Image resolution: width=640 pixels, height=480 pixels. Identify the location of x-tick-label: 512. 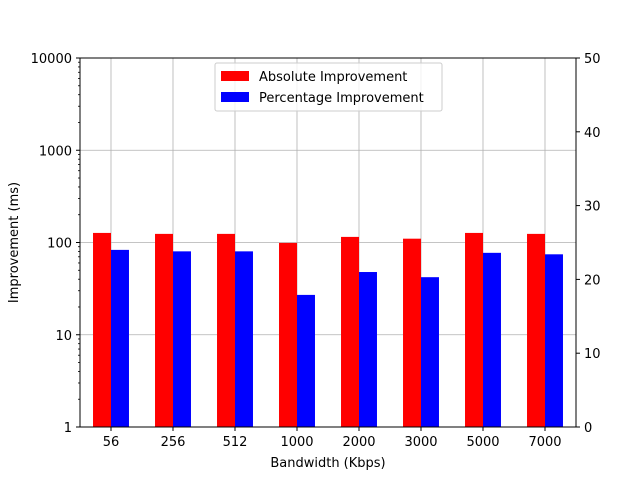
(235, 442).